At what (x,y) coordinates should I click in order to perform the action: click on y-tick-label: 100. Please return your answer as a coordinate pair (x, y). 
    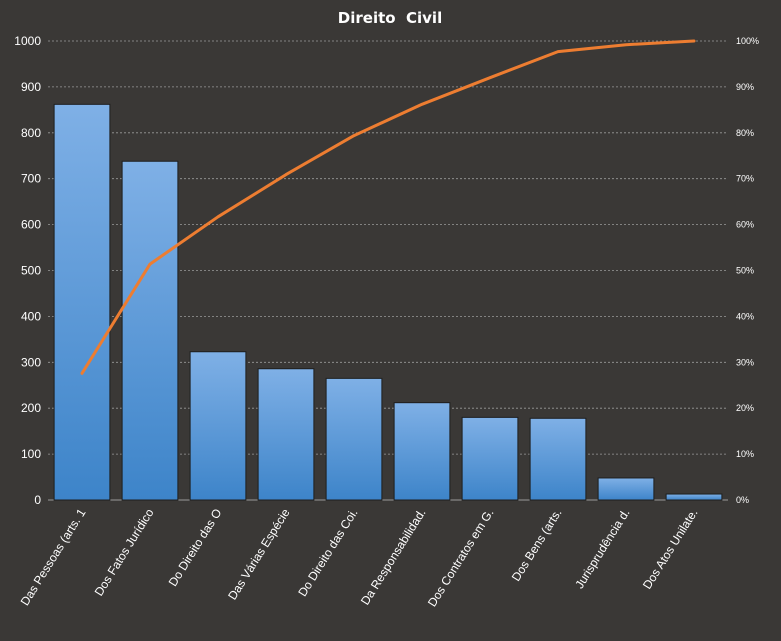
    Looking at the image, I should click on (31, 454).